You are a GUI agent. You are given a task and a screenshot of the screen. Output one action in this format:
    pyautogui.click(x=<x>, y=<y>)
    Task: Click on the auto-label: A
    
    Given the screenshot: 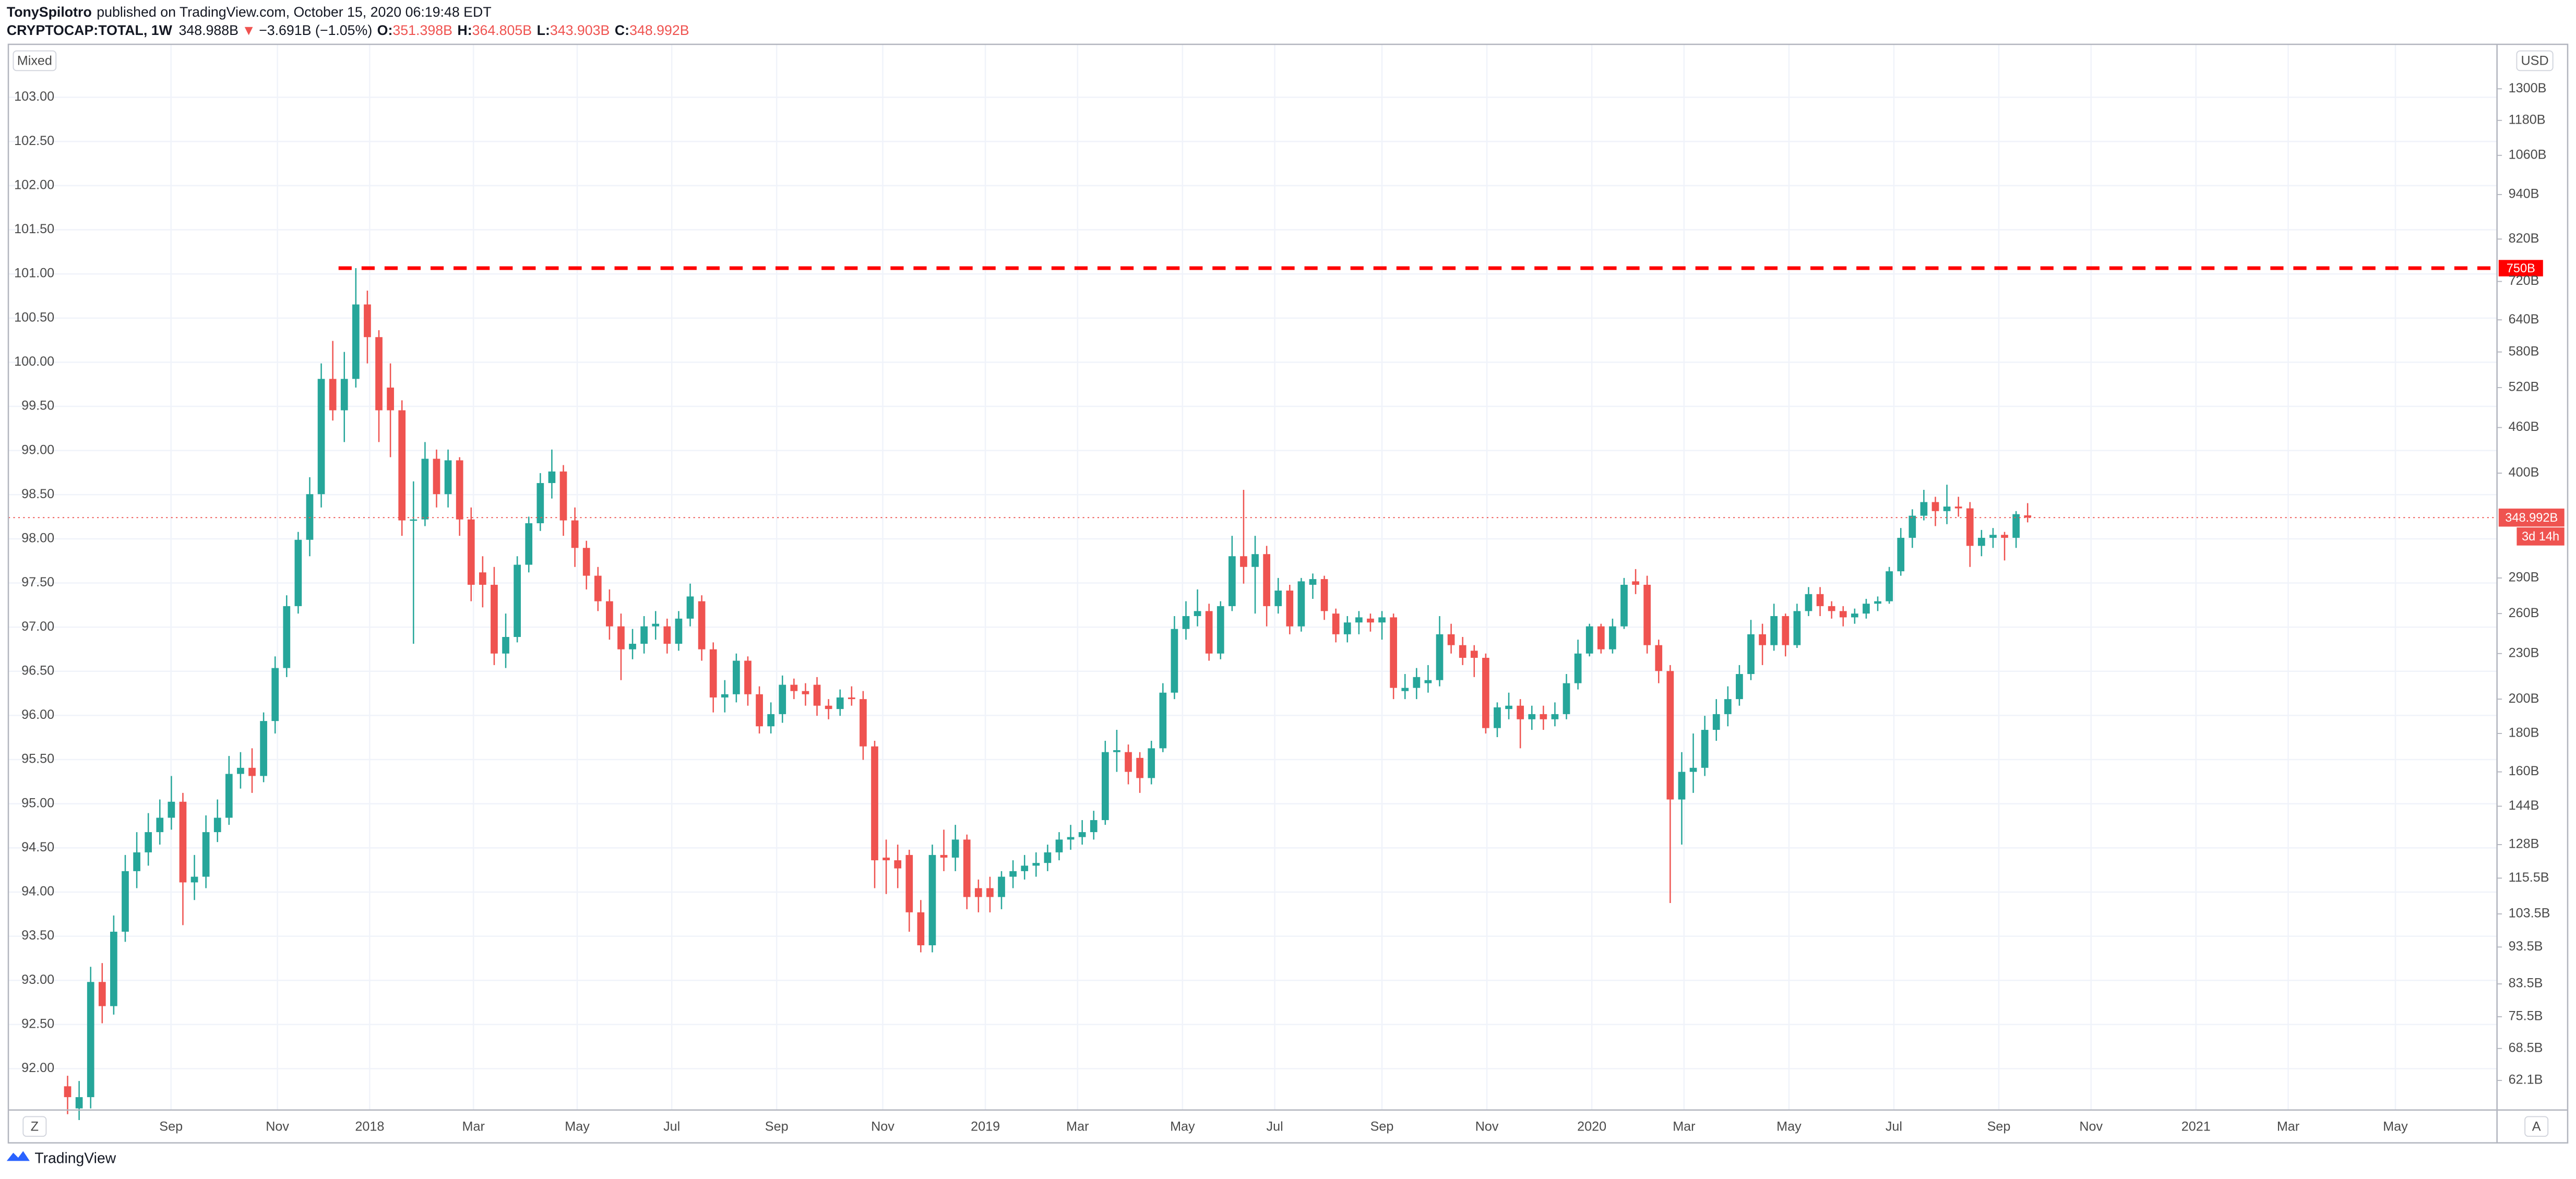 What is the action you would take?
    pyautogui.click(x=2536, y=1127)
    